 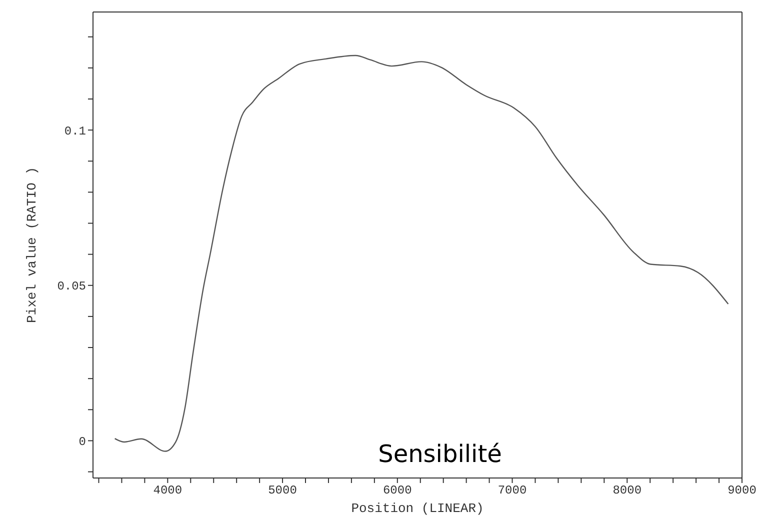 I want to click on x-tick-label: 7000, so click(x=512, y=491).